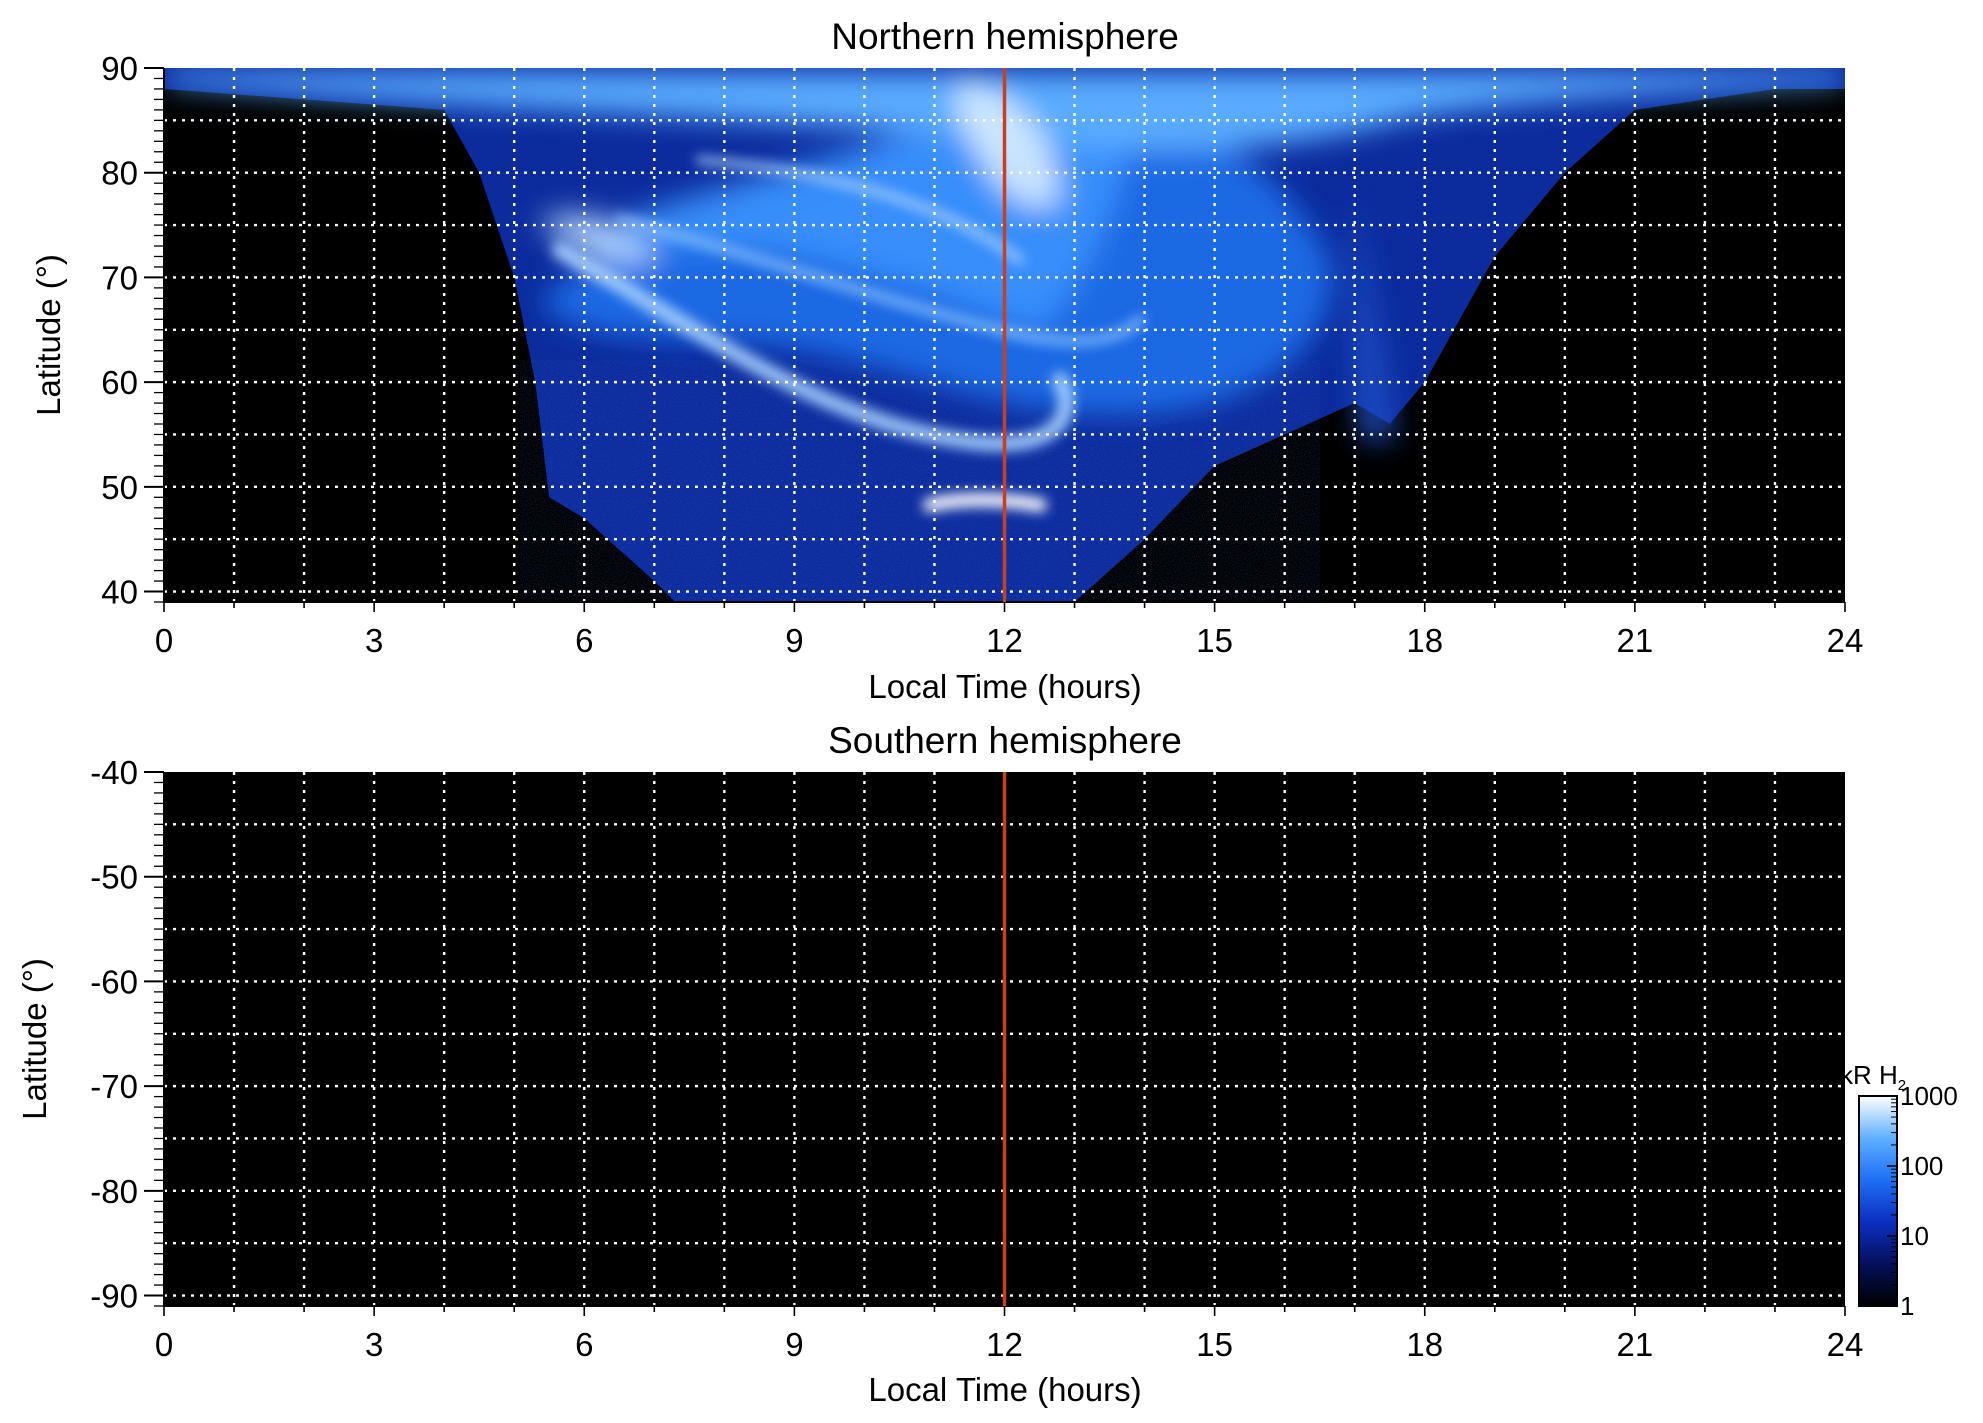  I want to click on north-y-tick-label: 60, so click(119, 382).